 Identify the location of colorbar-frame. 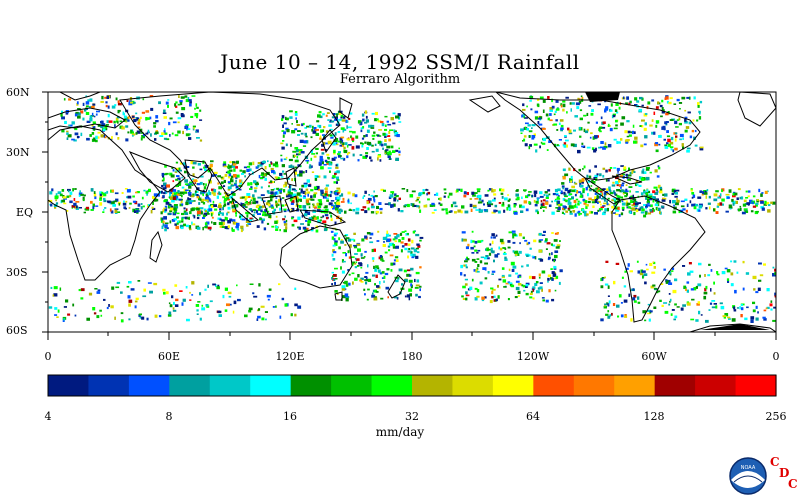
(412, 385).